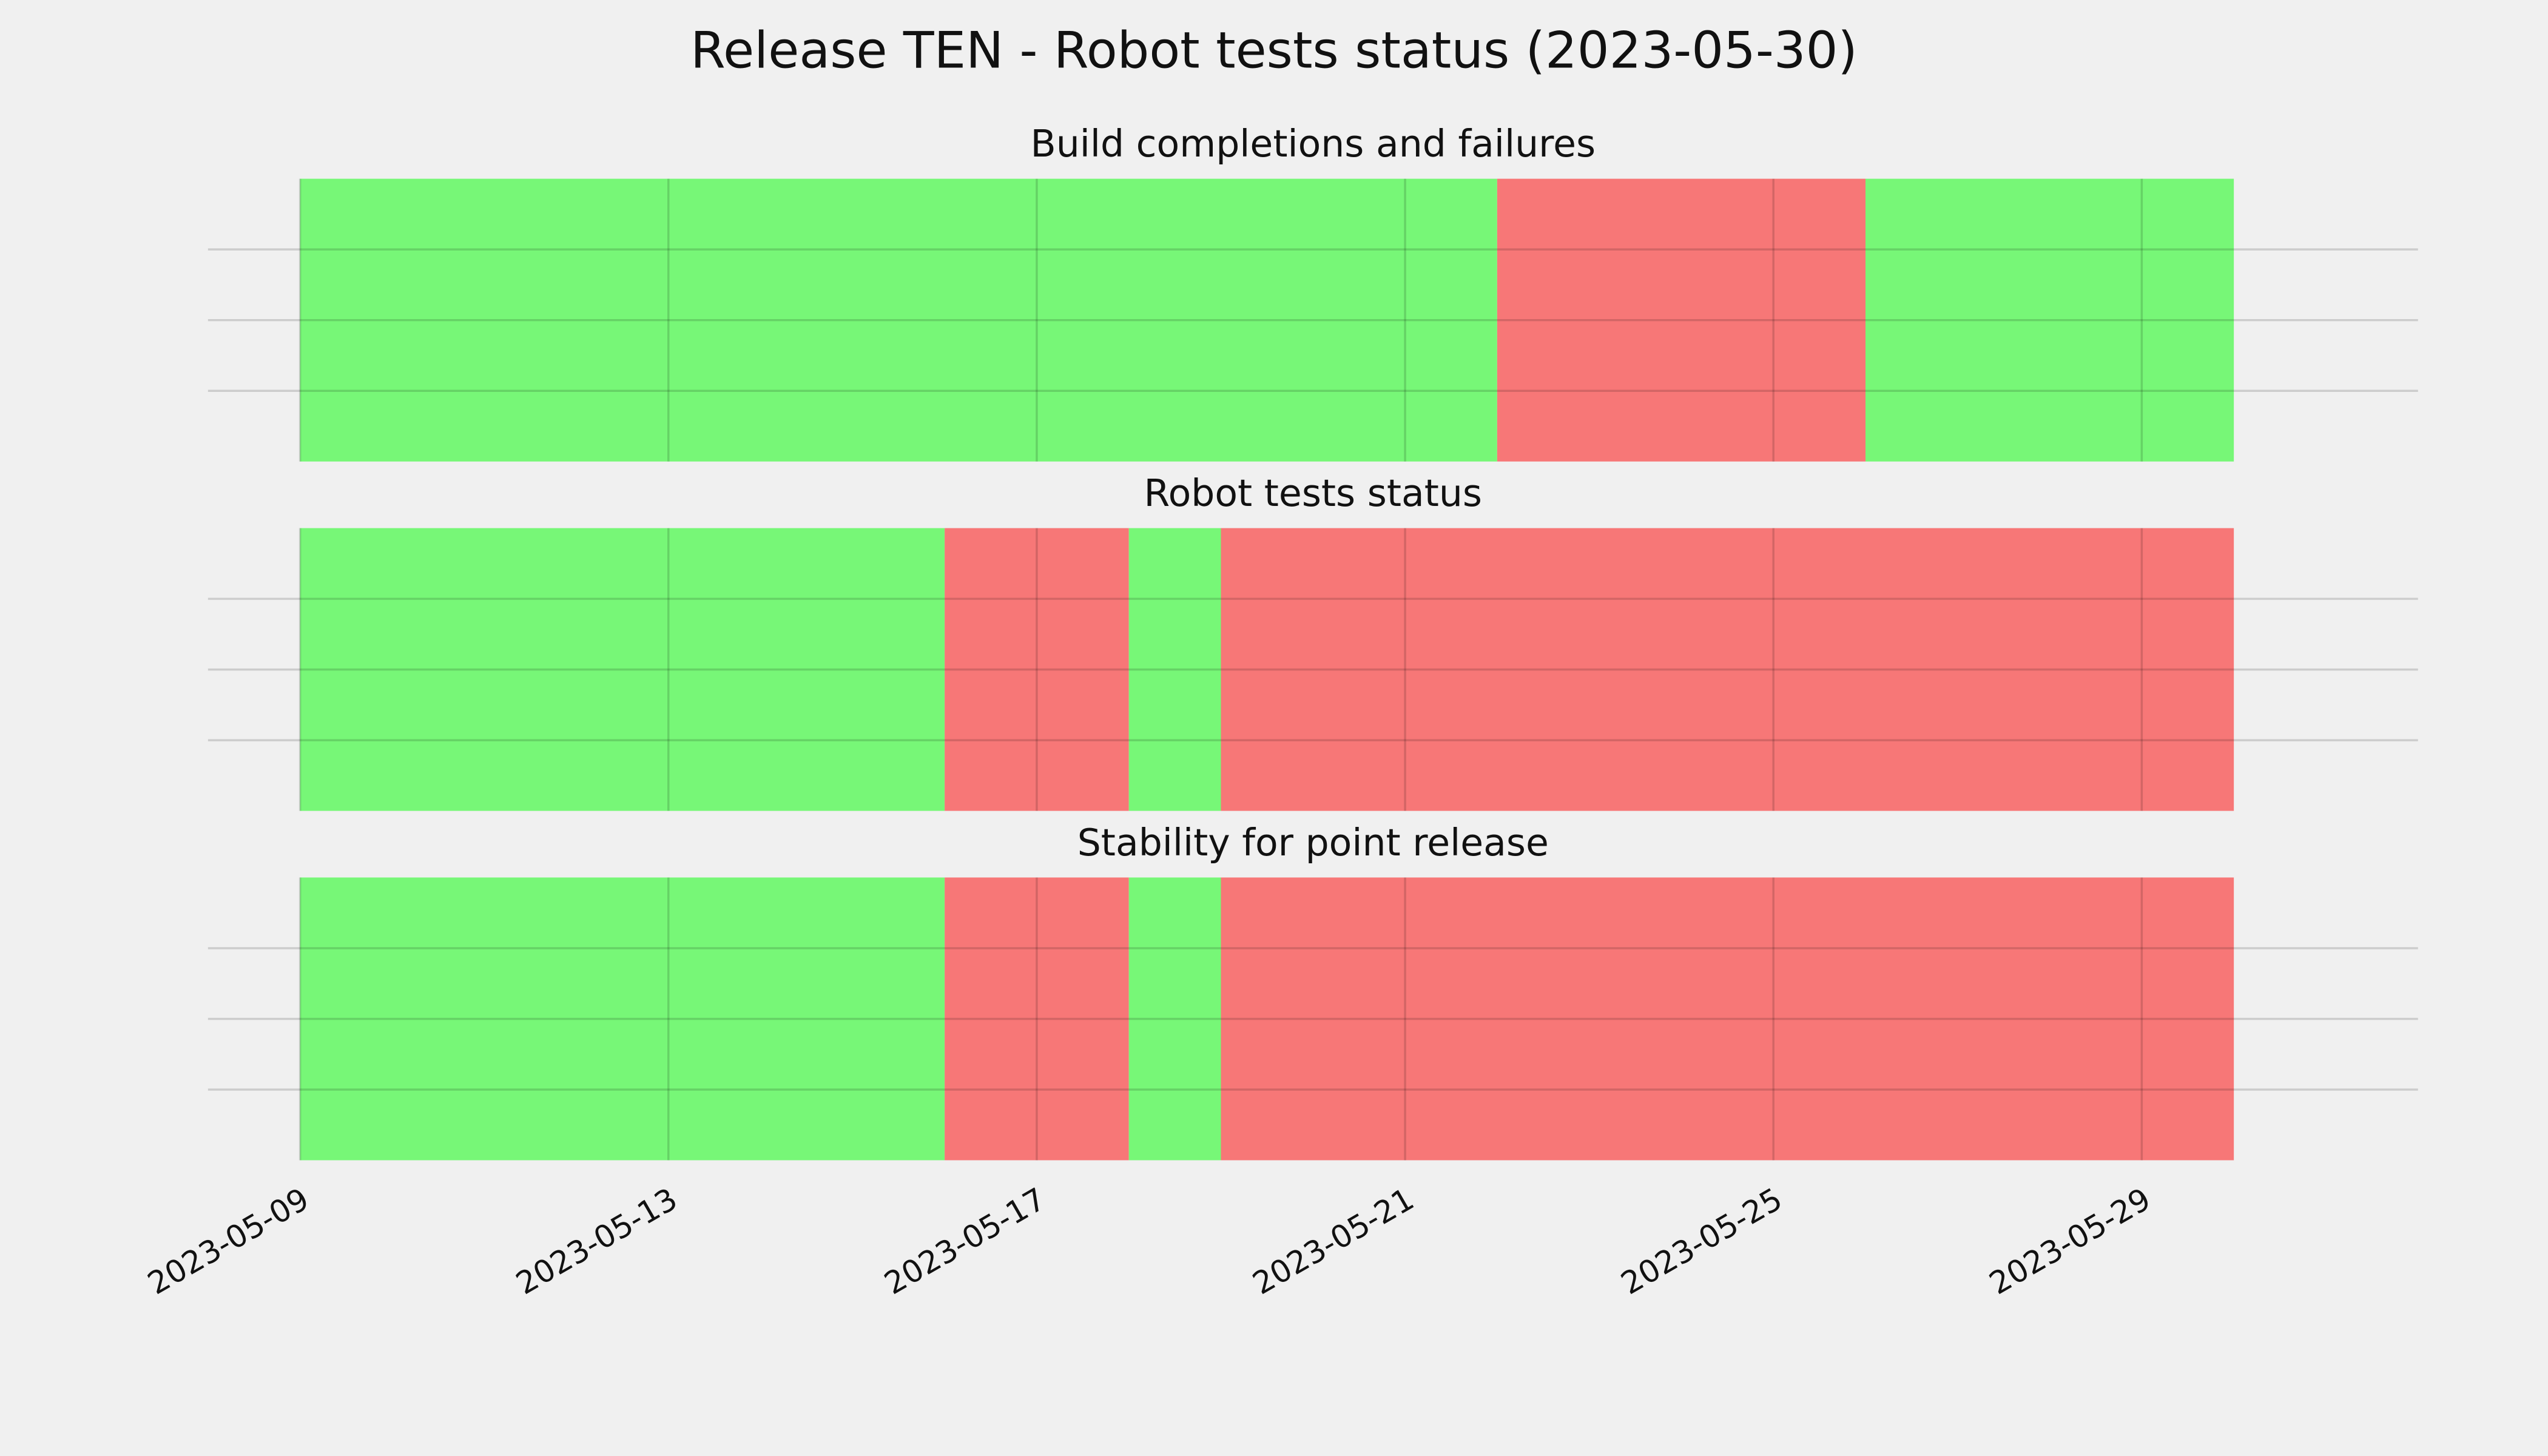 The image size is (2548, 1456). I want to click on subplot-title: Build completions and failures, so click(1313, 144).